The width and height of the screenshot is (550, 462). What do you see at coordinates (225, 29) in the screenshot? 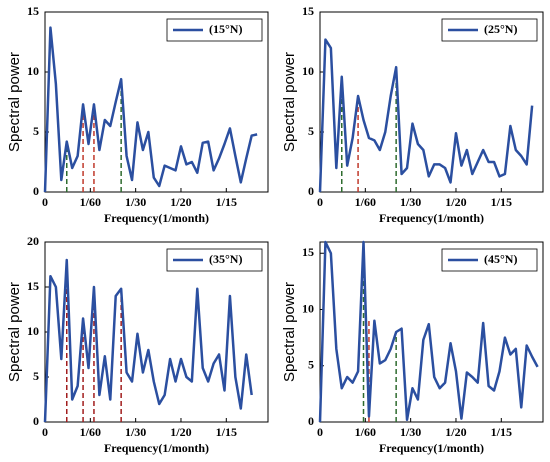
I see `legend-label: (15°N)` at bounding box center [225, 29].